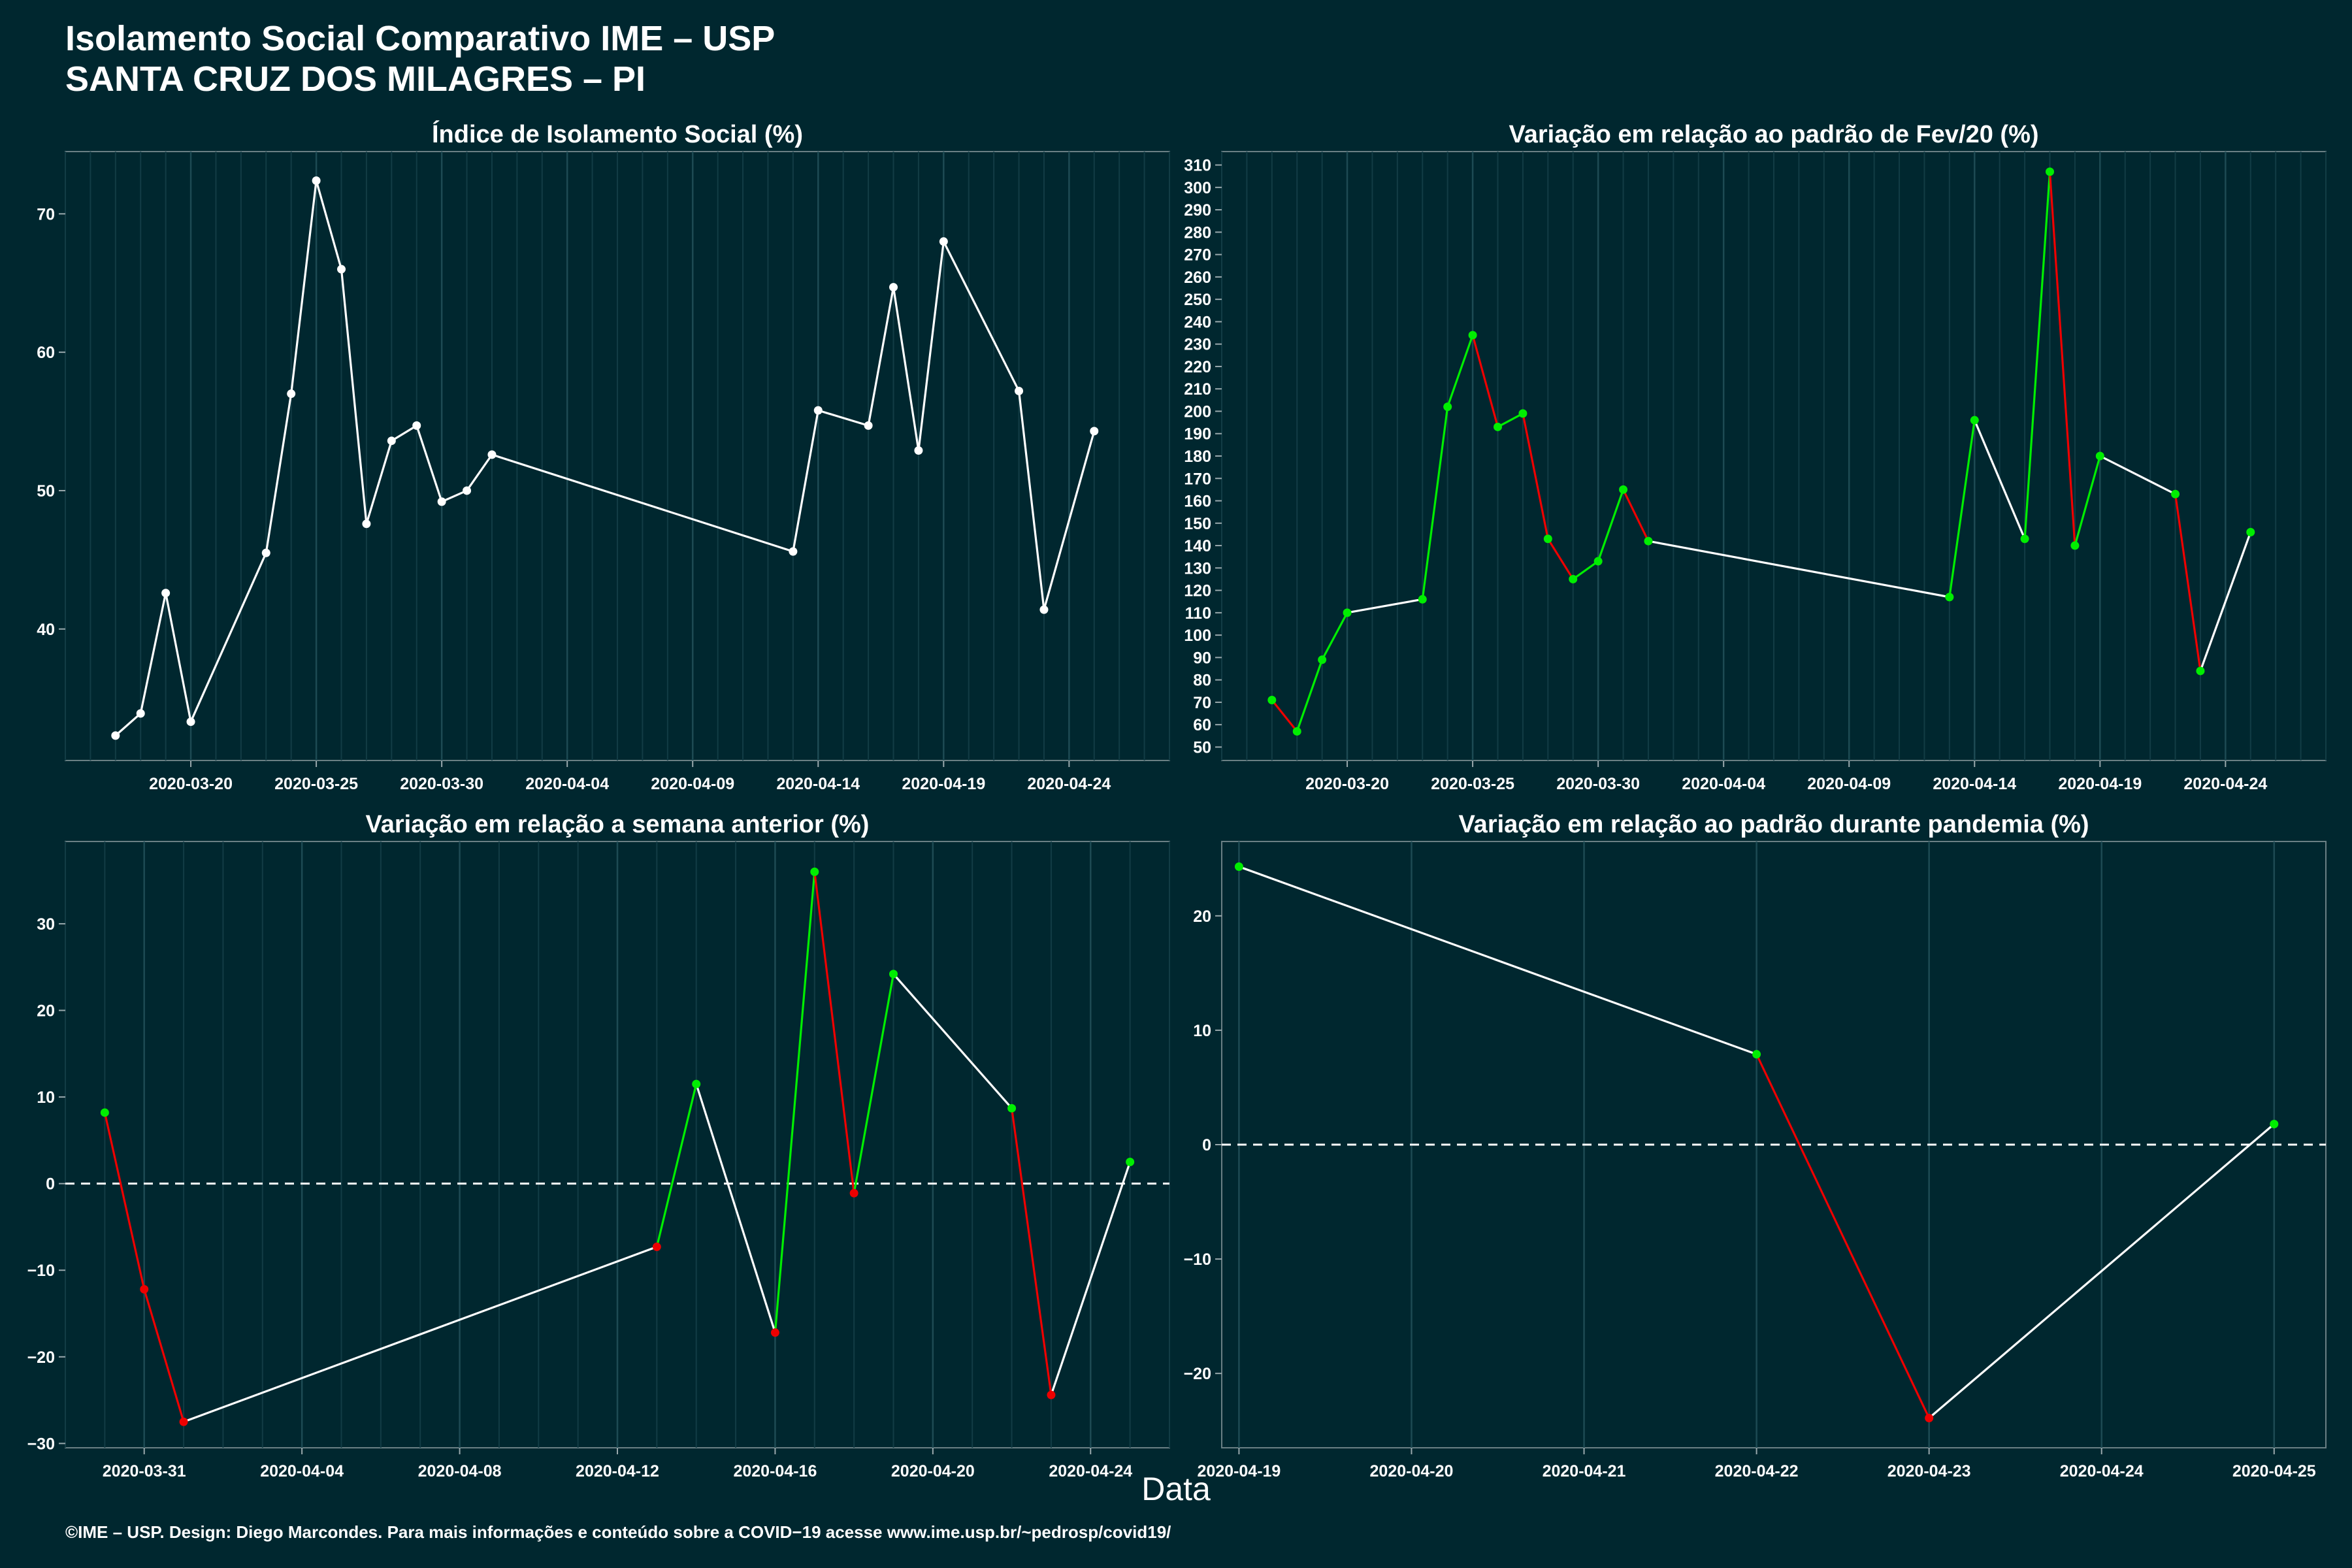 The image size is (2352, 1568). What do you see at coordinates (1197, 546) in the screenshot?
I see `y-tick-label: 140` at bounding box center [1197, 546].